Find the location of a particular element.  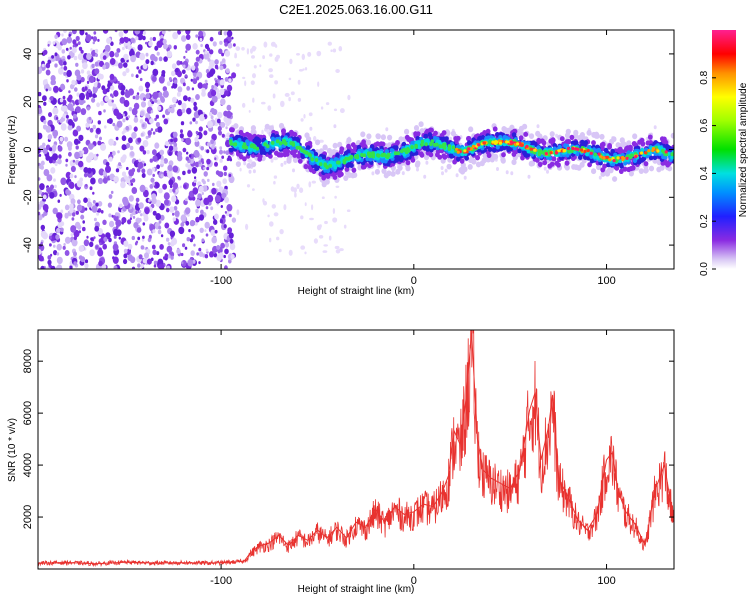

heatmap-x-label: Height of straight line (km) is located at coordinates (356, 291).